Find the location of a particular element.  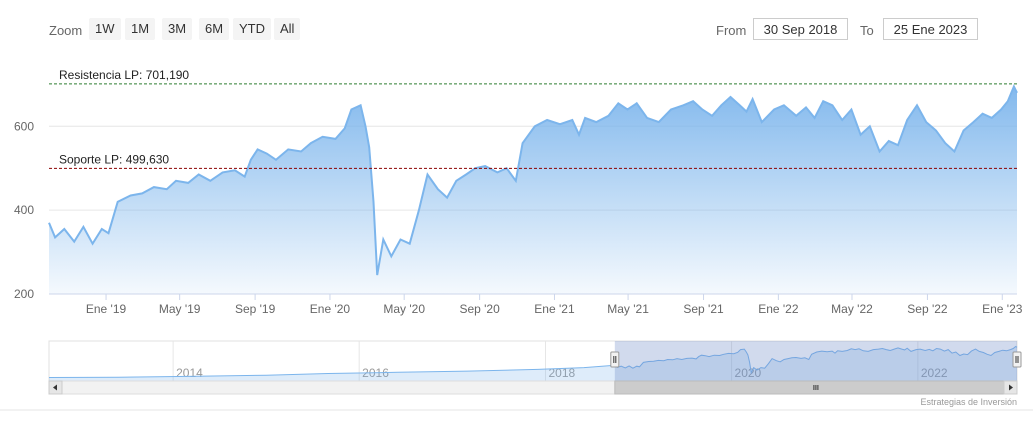

y-tick-label: 200 is located at coordinates (24, 294).